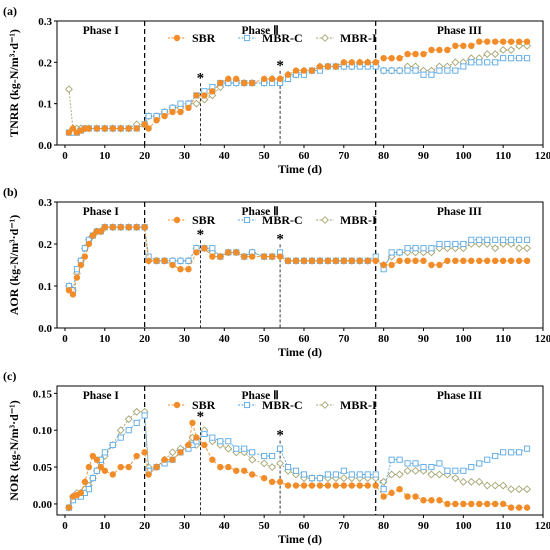 The image size is (550, 550). Describe the element at coordinates (43, 505) in the screenshot. I see `y-tick-label: 0.00` at that location.